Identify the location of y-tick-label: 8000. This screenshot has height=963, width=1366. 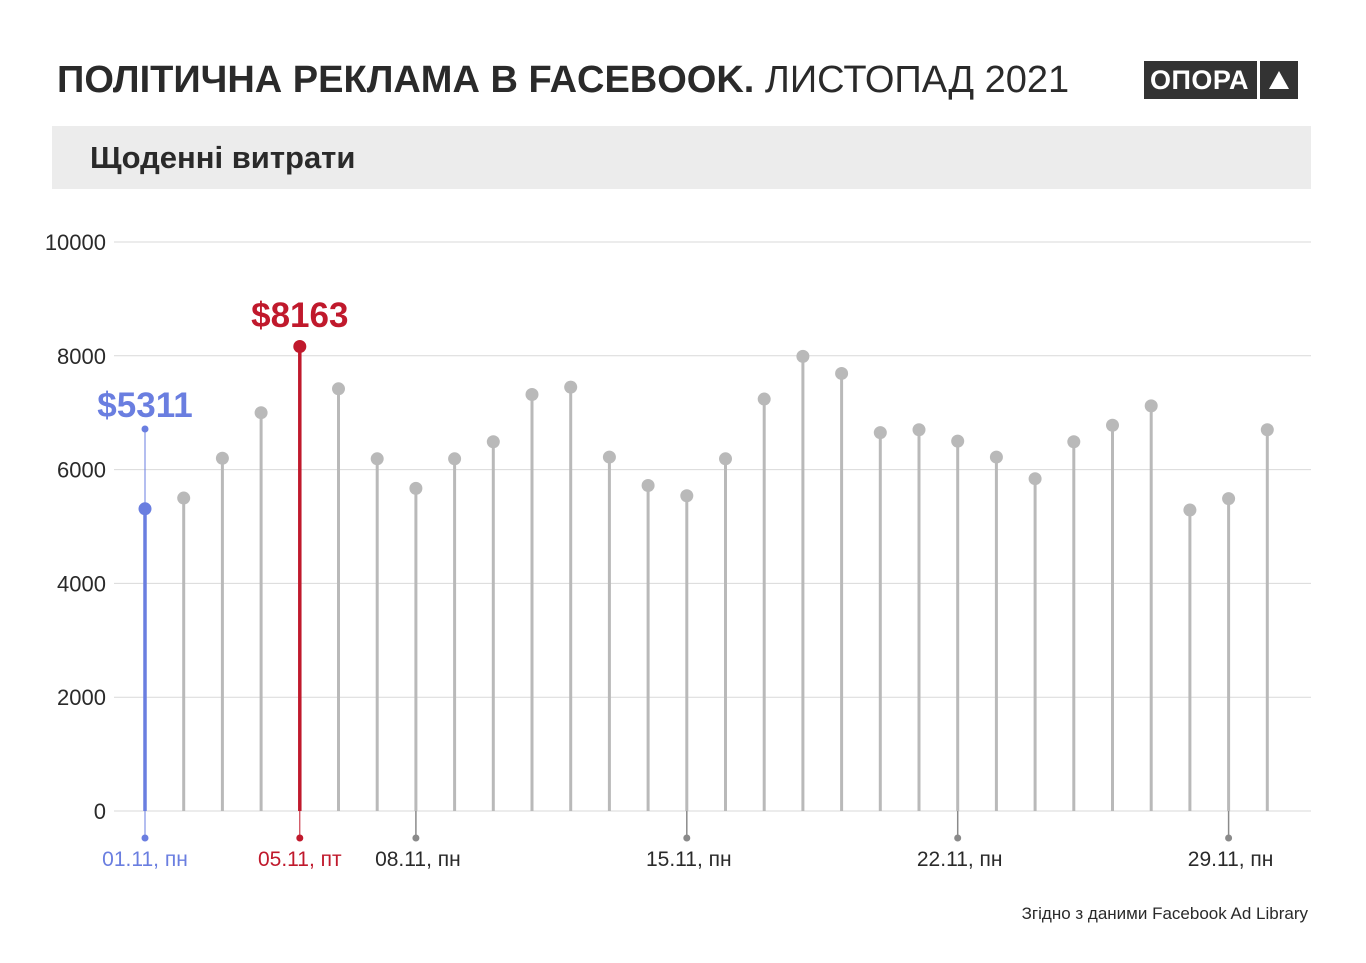
(81, 356).